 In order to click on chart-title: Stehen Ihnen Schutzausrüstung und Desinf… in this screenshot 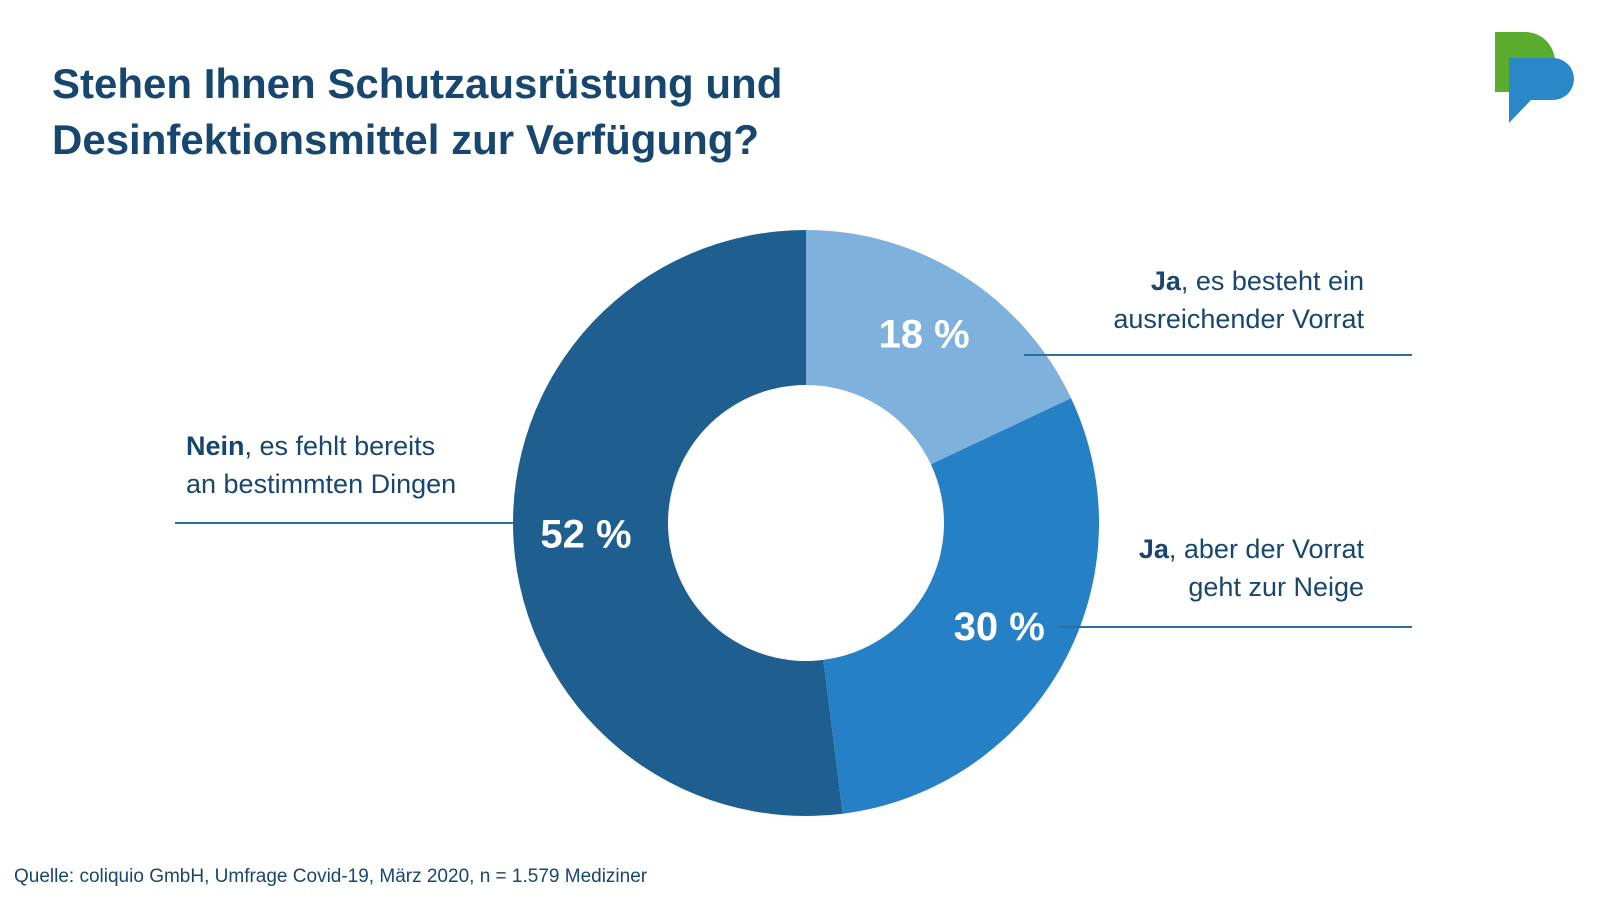, I will do `click(417, 112)`.